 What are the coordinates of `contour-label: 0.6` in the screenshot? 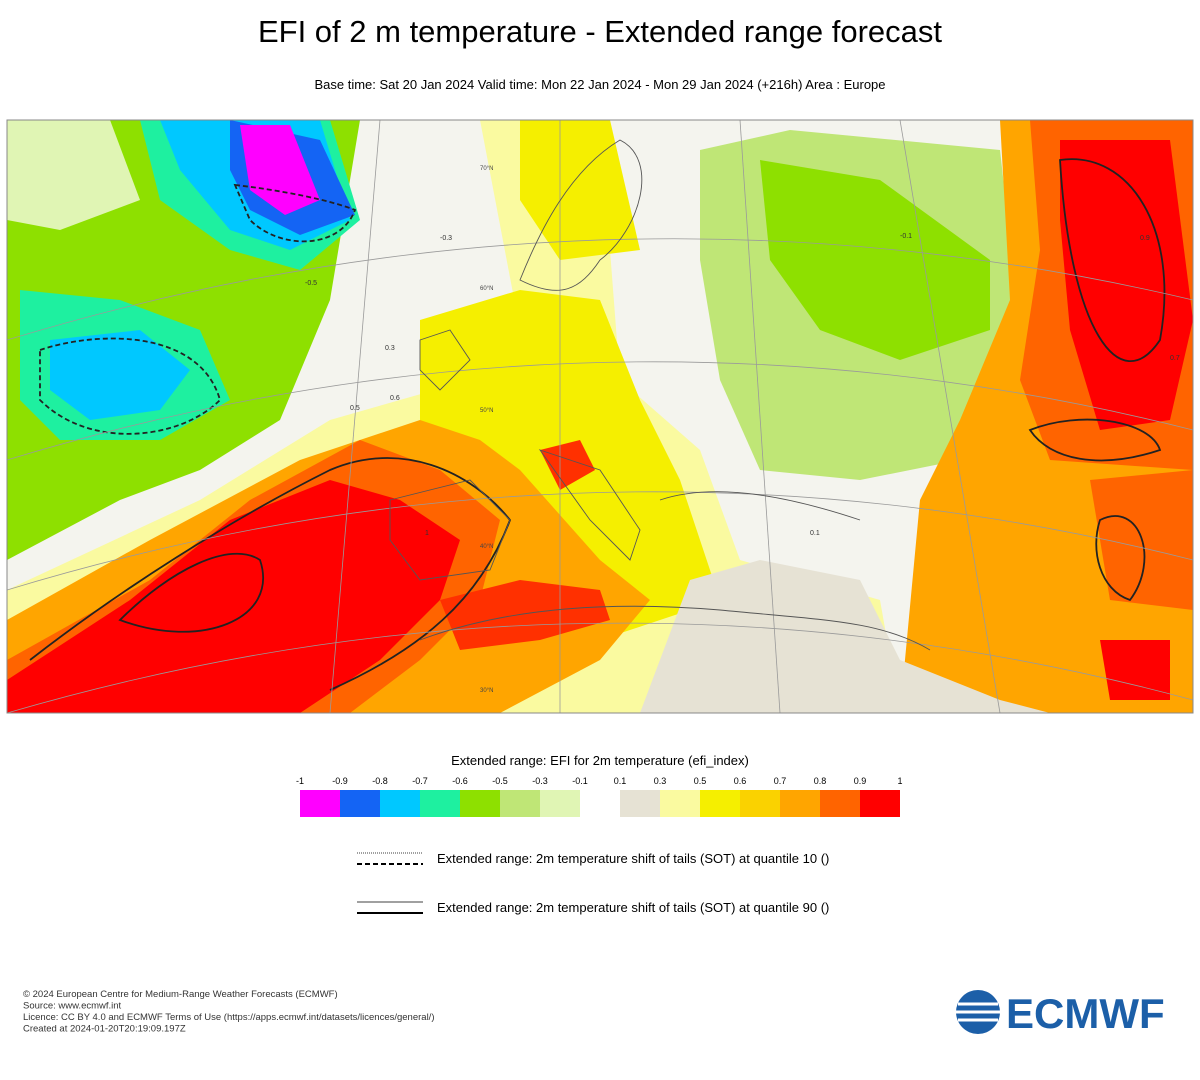 It's located at (395, 398).